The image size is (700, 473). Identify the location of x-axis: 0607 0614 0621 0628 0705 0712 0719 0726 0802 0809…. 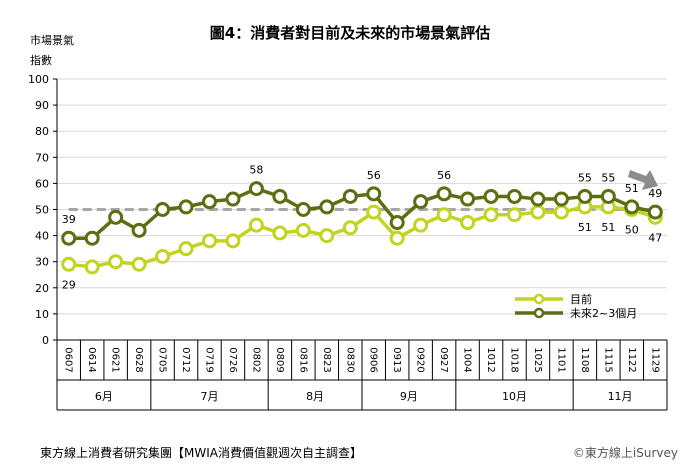
(362, 375).